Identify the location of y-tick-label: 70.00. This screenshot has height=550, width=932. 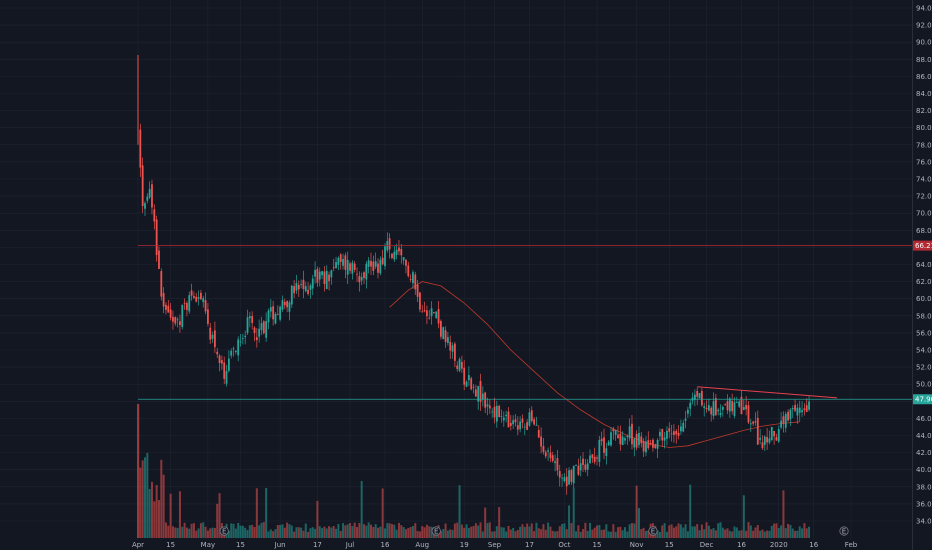
(924, 214).